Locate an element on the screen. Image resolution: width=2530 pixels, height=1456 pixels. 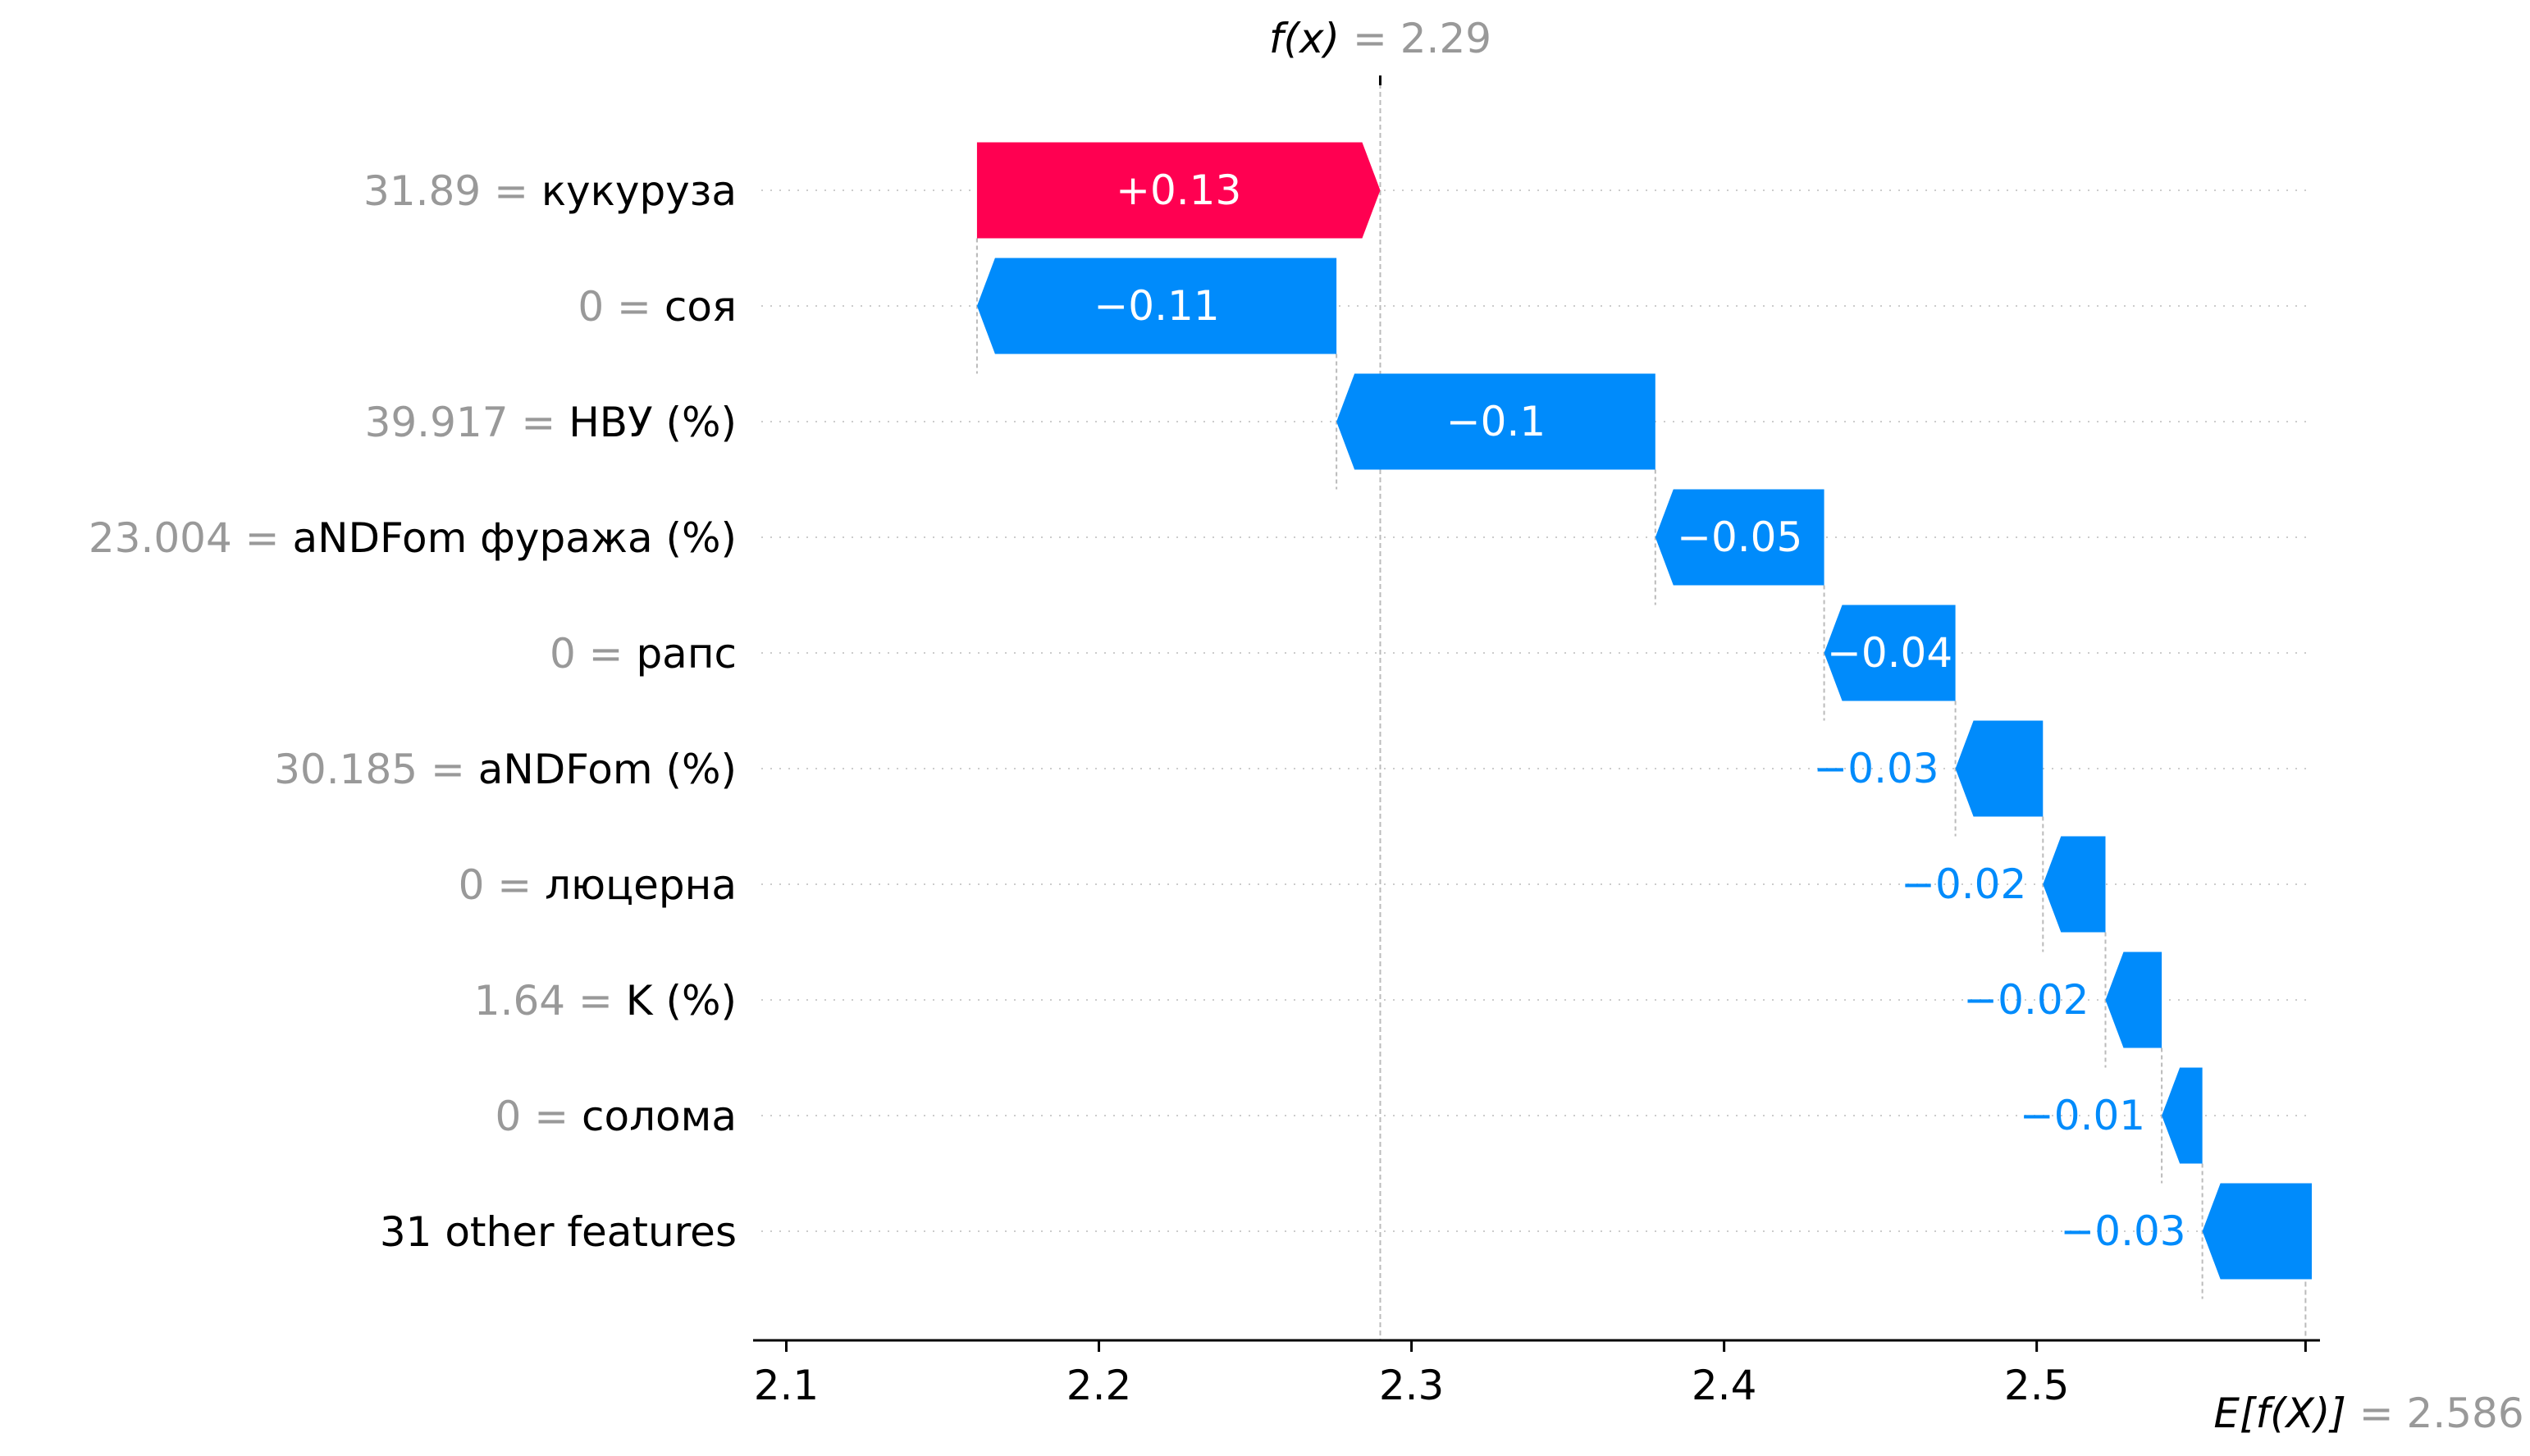
feature-label: 30.185 = aNDFom (%) is located at coordinates (505, 770).